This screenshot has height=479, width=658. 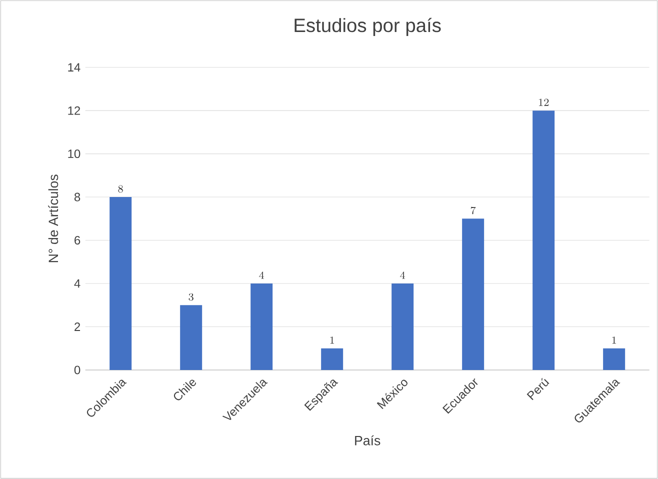 What do you see at coordinates (120, 189) in the screenshot?
I see `data-label: 8` at bounding box center [120, 189].